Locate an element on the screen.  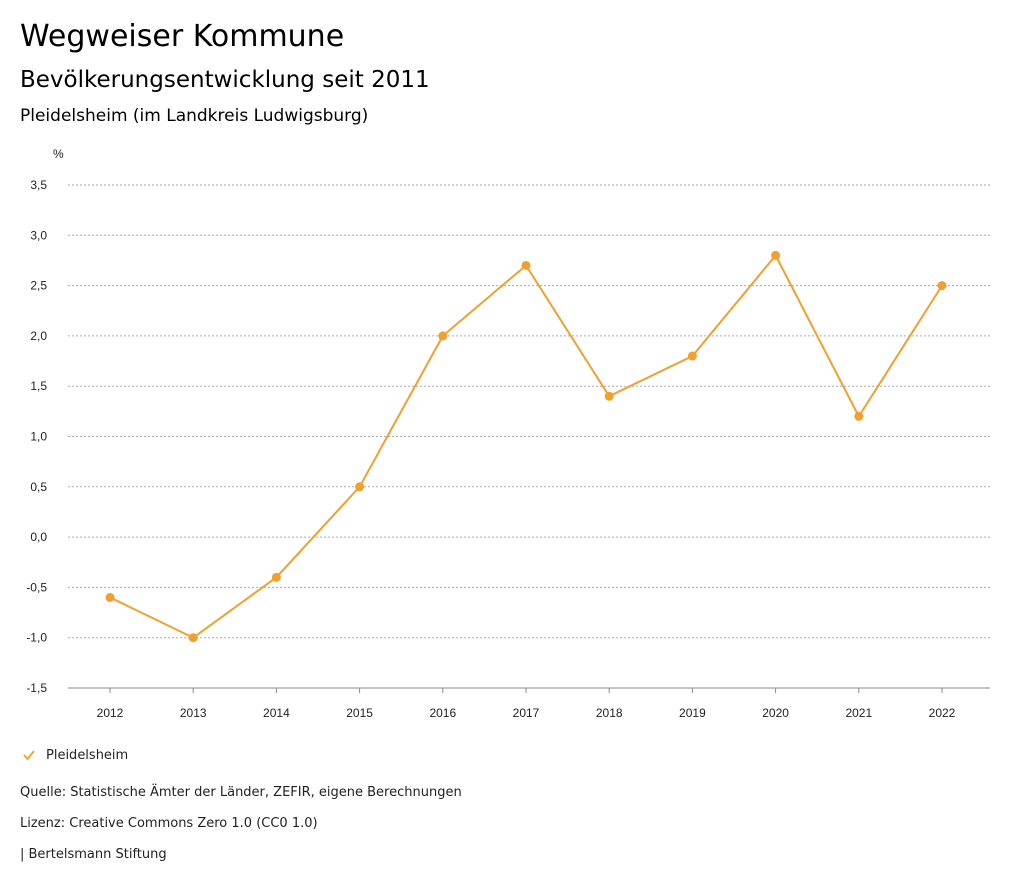
x-tick-label: 2014 is located at coordinates (276, 713).